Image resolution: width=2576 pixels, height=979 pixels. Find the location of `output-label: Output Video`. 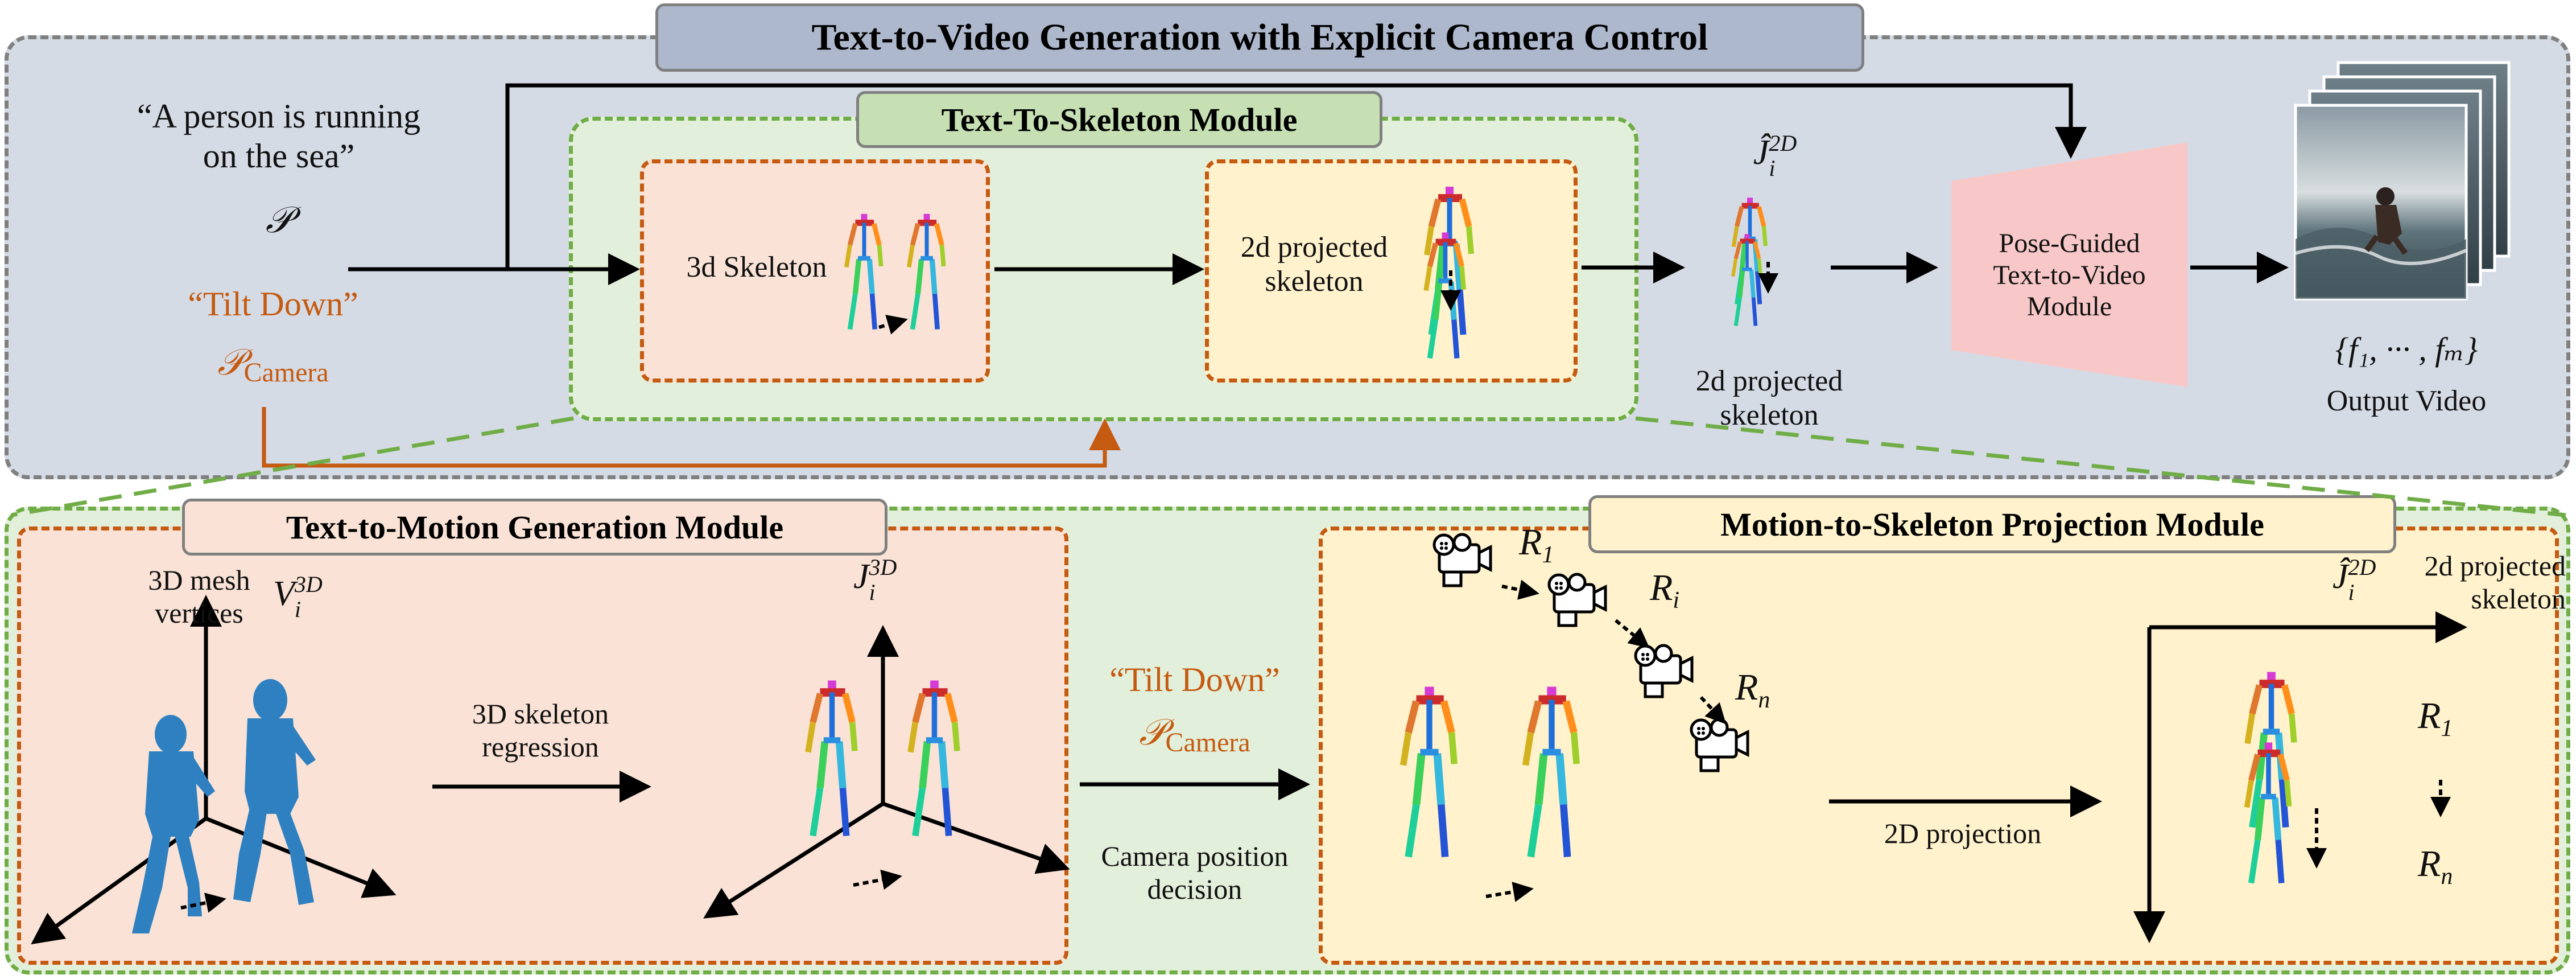

output-label: Output Video is located at coordinates (2407, 401).